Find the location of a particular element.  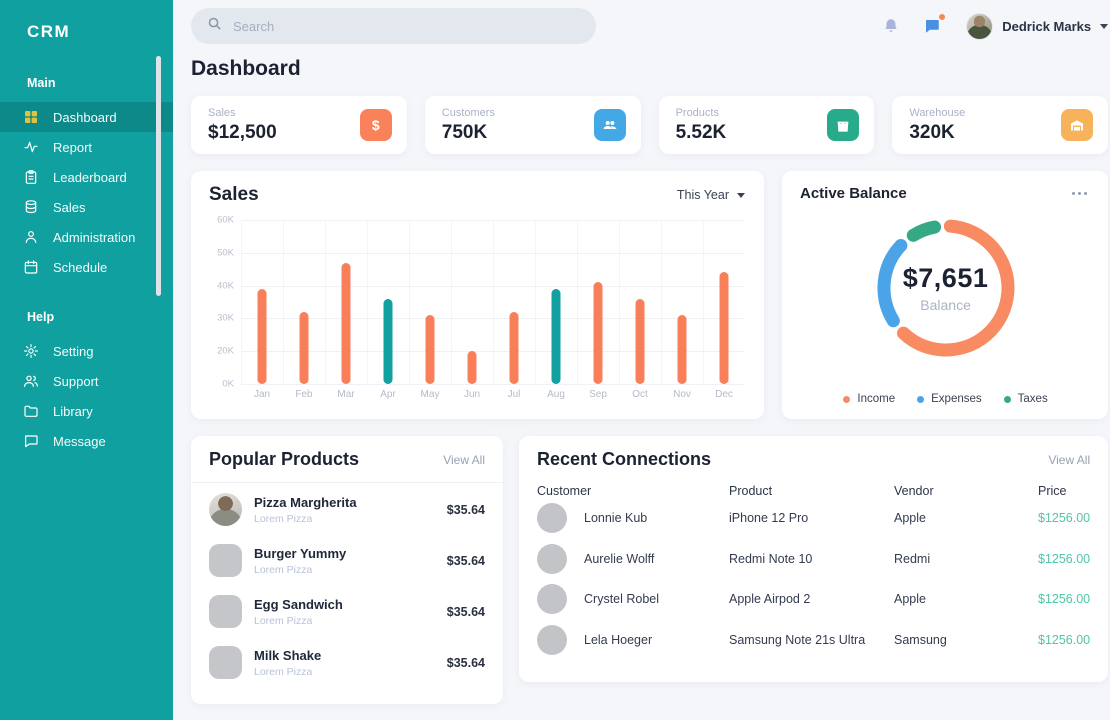

connection-product: Redmi Note 10 is located at coordinates (771, 558).